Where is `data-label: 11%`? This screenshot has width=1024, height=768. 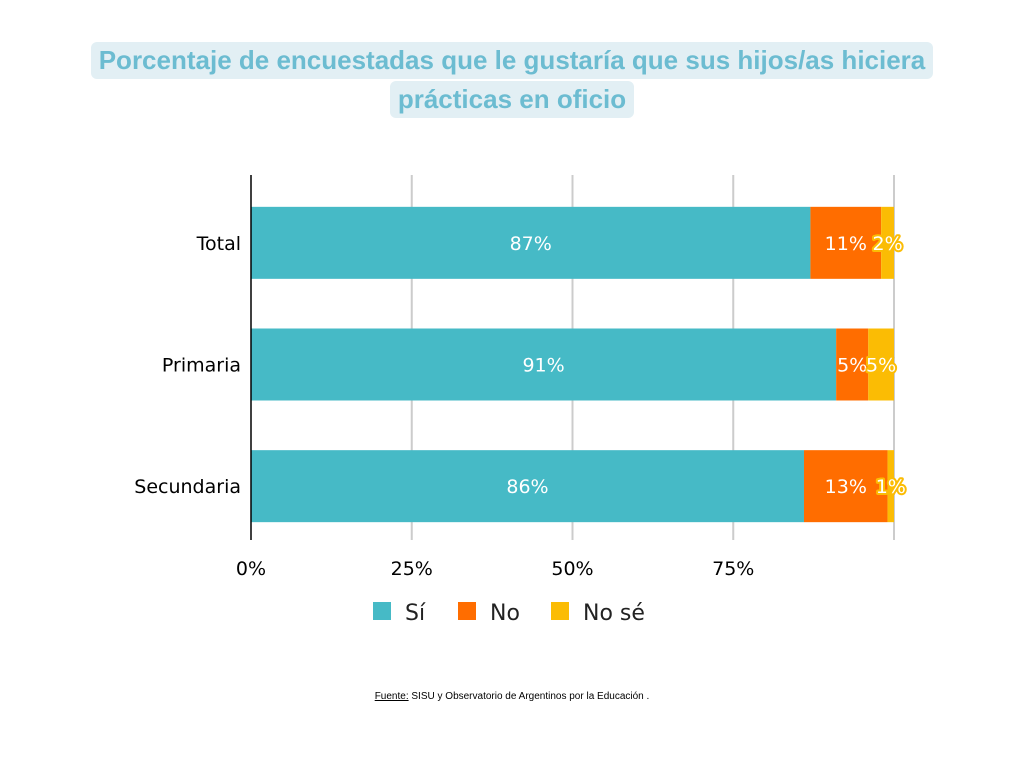
data-label: 11% is located at coordinates (846, 244).